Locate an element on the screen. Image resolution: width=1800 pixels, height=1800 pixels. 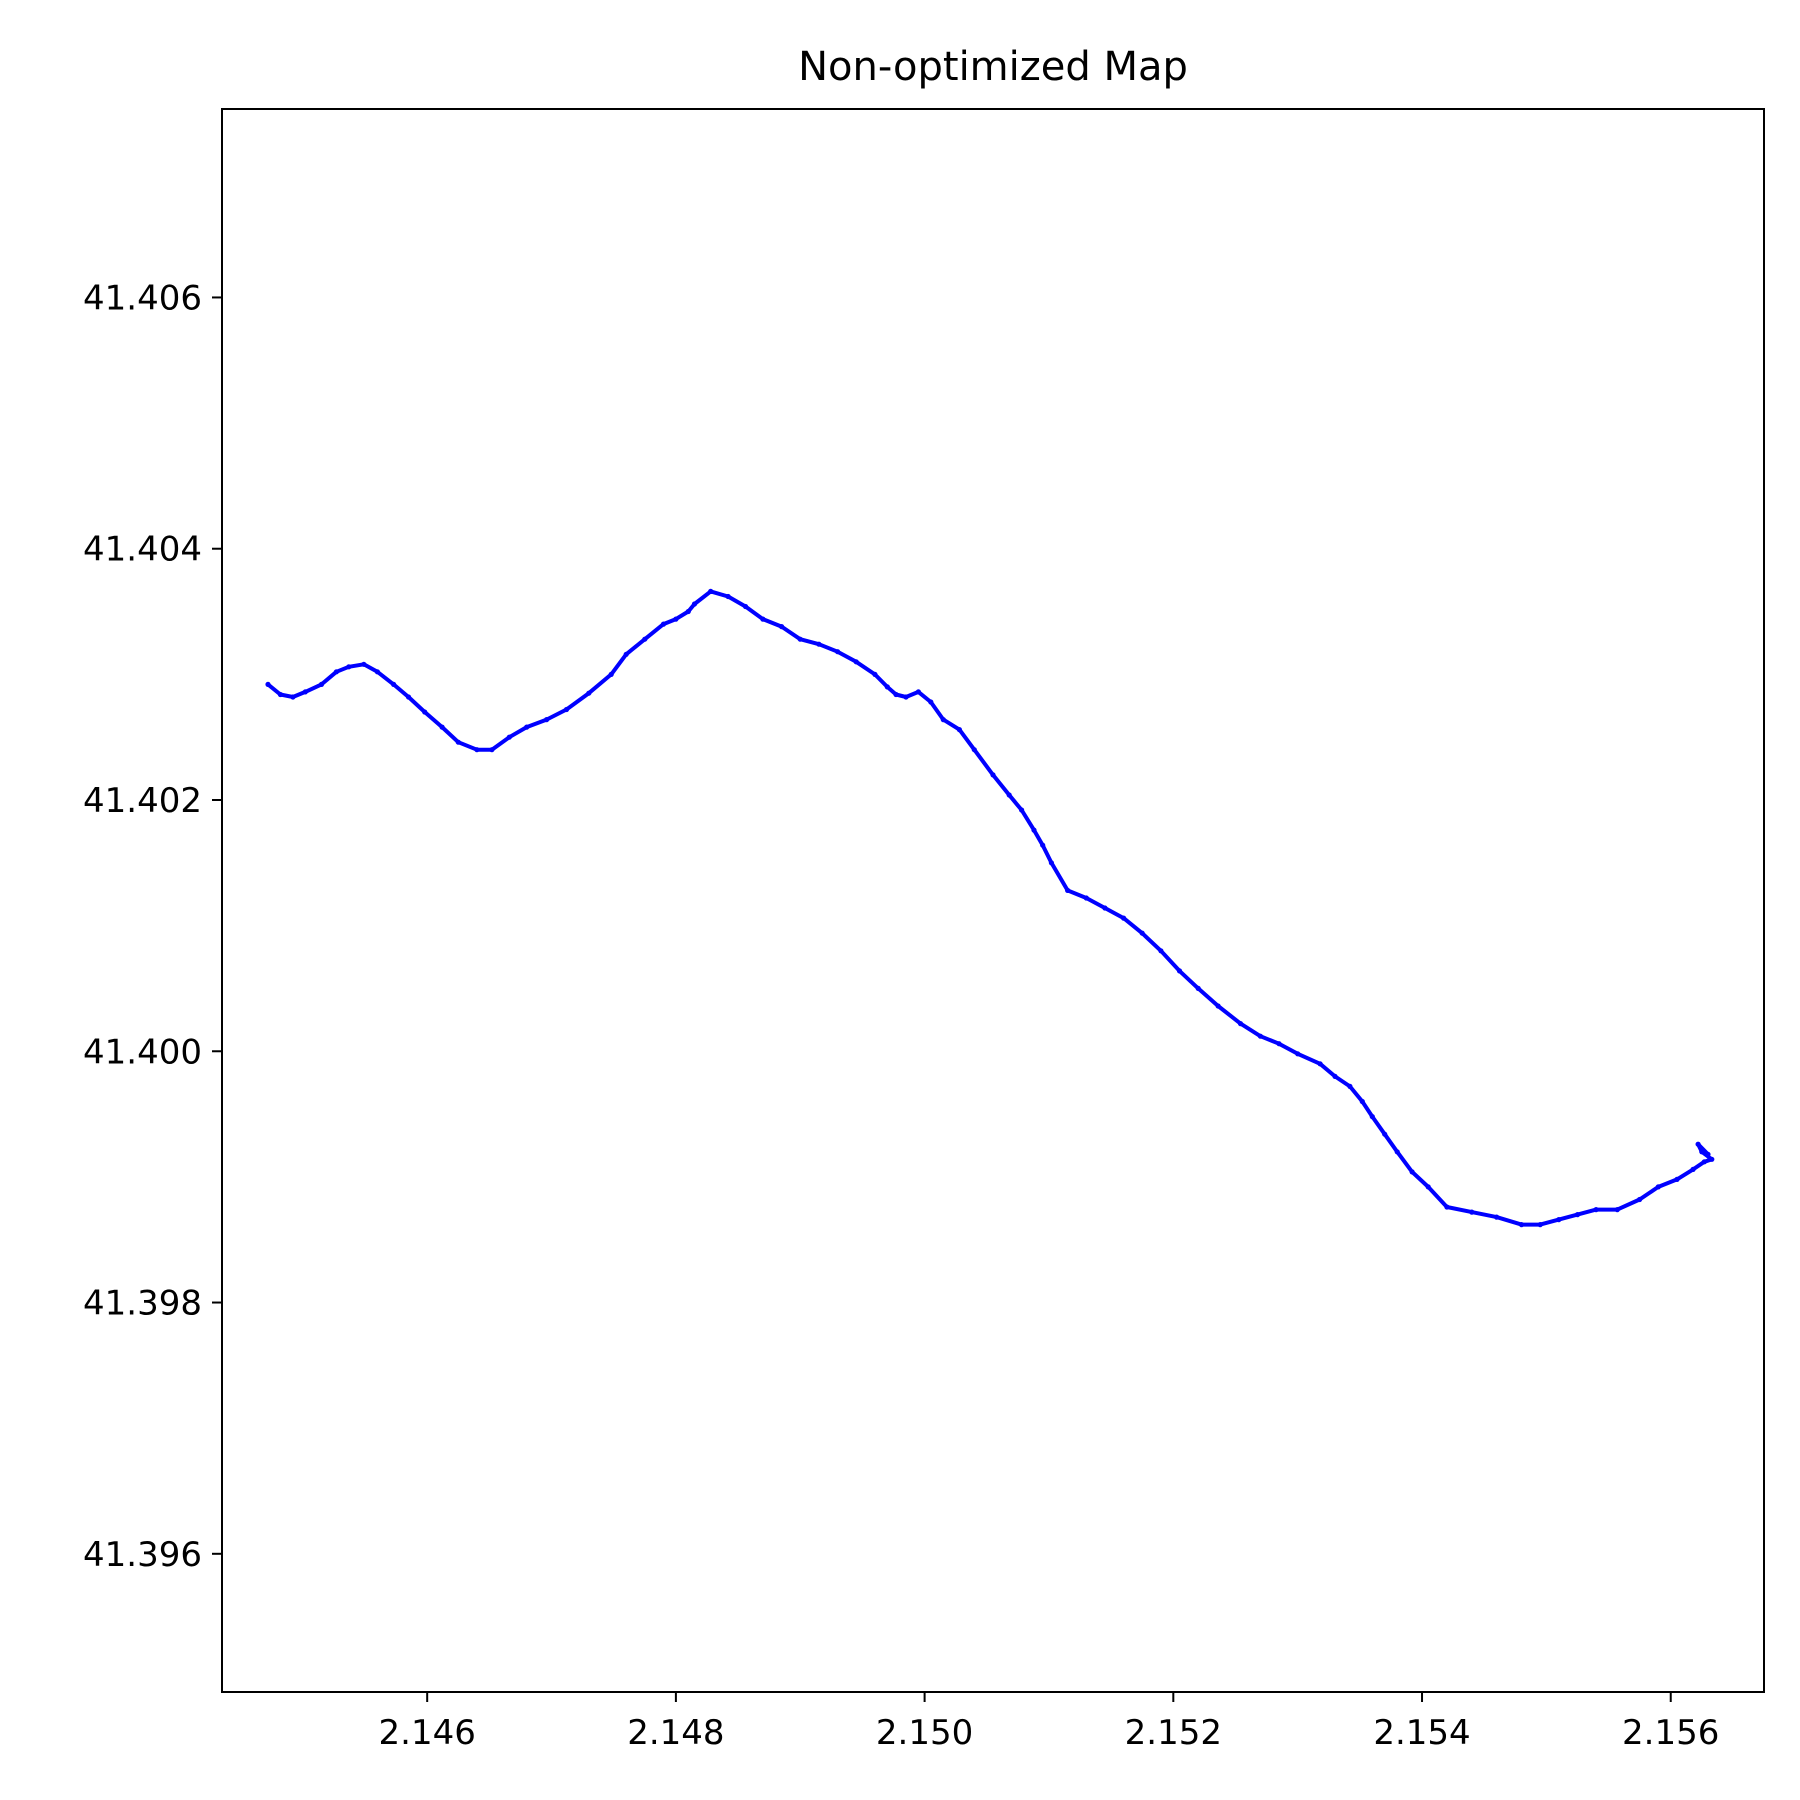
y-tick-label: 41.406 is located at coordinates (142, 298).